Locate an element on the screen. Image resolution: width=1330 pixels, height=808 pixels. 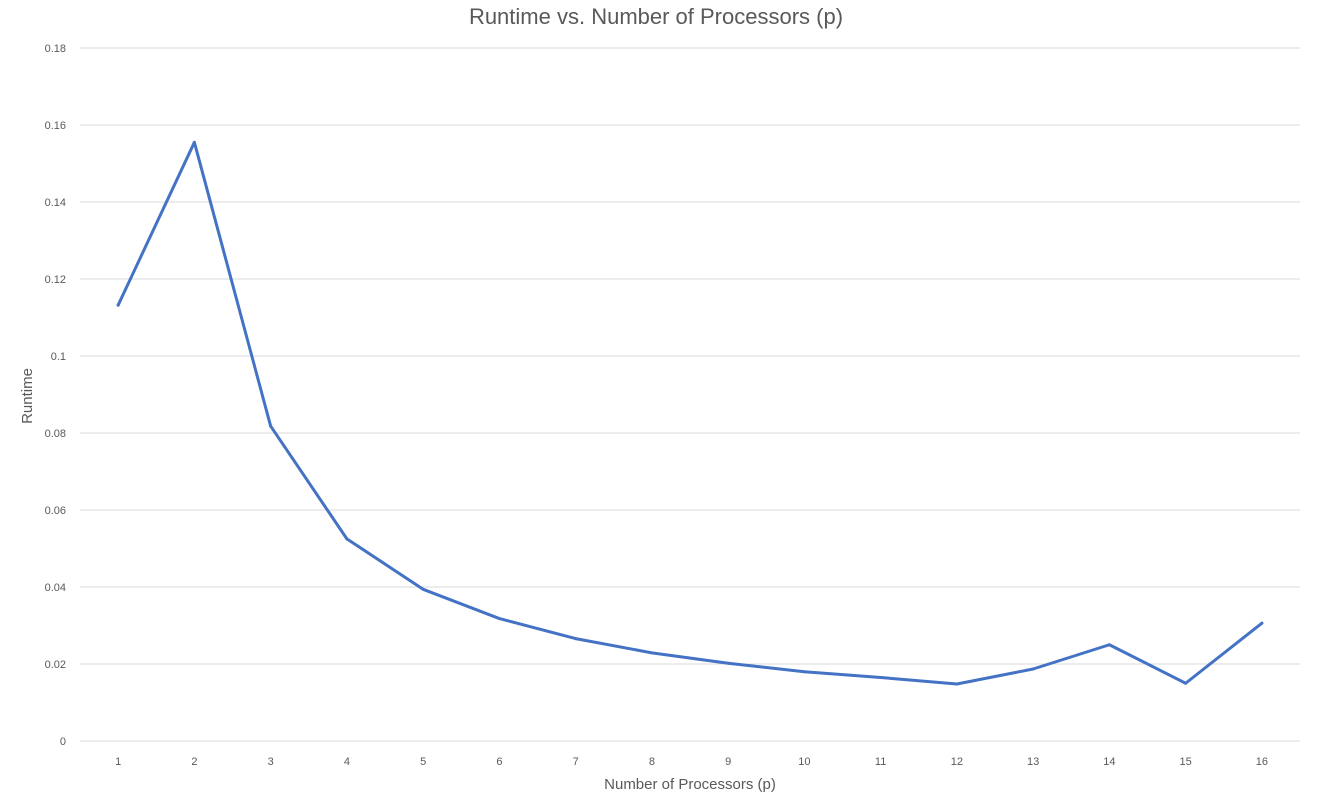
x-tick-label: 6 is located at coordinates (499, 762).